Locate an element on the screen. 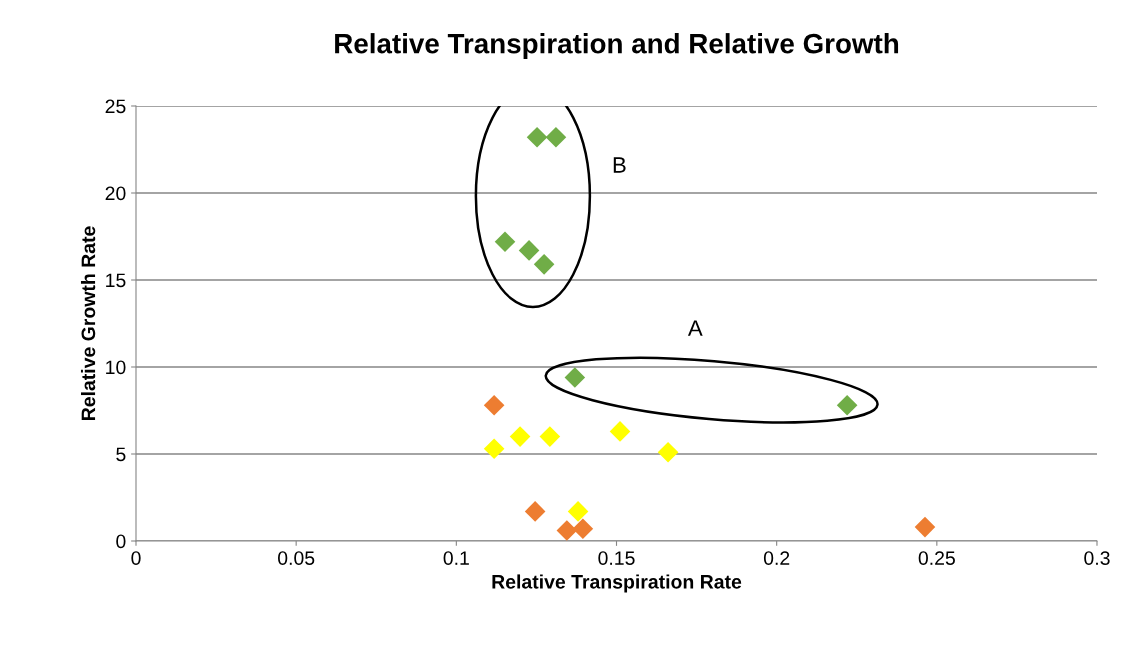  y-tick-label: 5 is located at coordinates (121, 454).